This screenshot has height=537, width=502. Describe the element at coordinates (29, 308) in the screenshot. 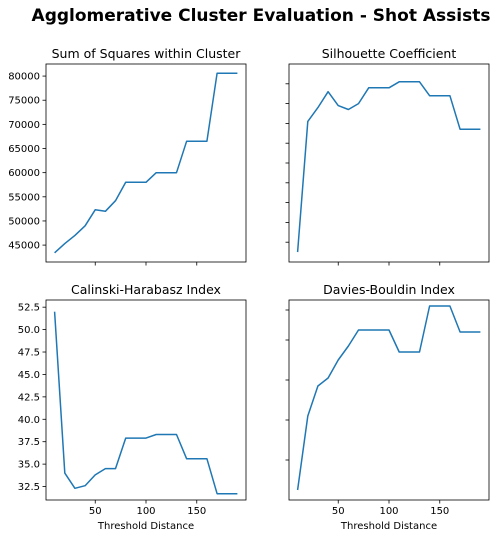

I see `y-tick-label: 52.5` at that location.